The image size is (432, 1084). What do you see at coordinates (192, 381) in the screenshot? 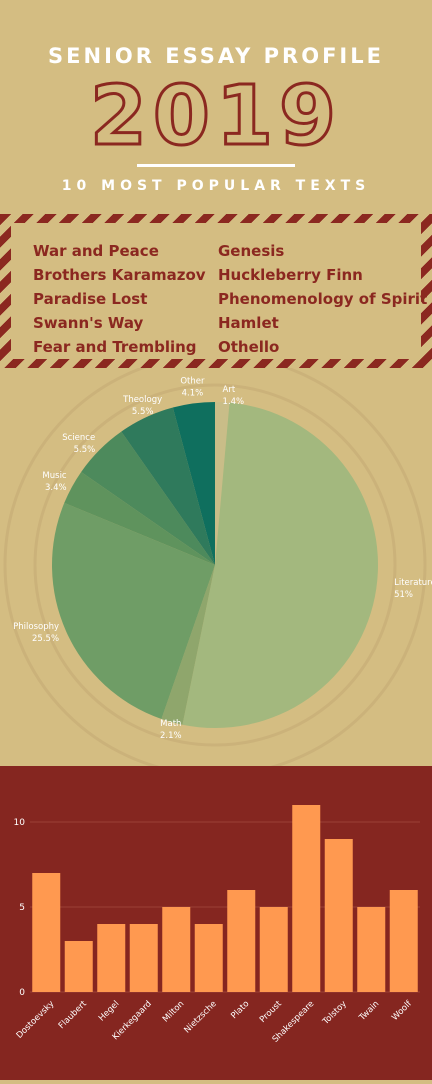
I see `pie-label-other: Other` at bounding box center [192, 381].